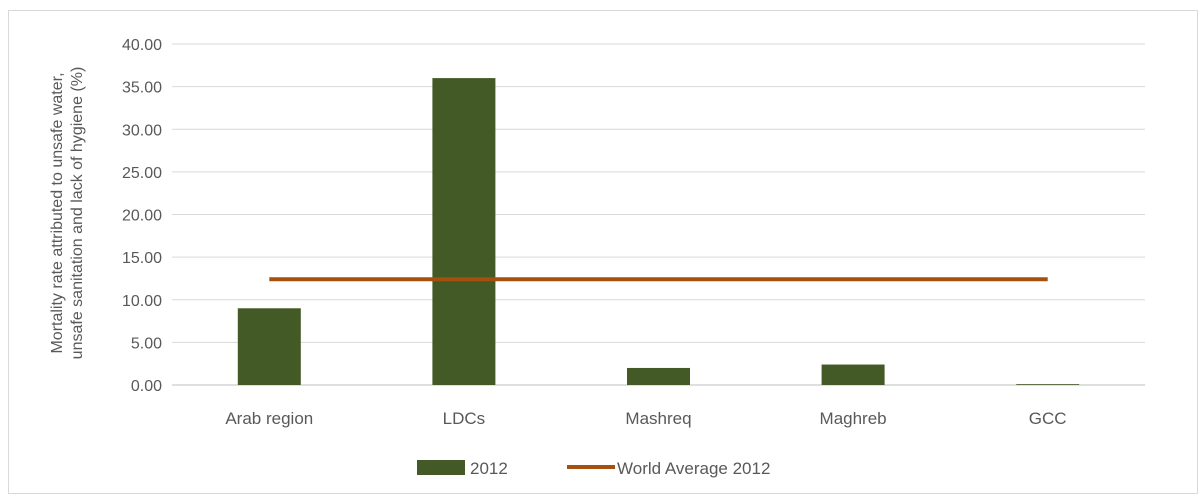  What do you see at coordinates (142, 130) in the screenshot?
I see `y-tick-label: 30.00` at bounding box center [142, 130].